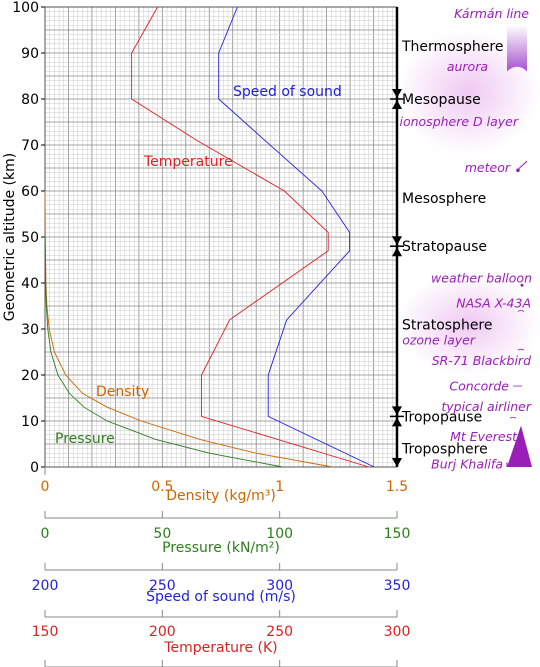 The height and width of the screenshot is (667, 540). I want to click on x-tick-label-speed: 200, so click(45, 586).